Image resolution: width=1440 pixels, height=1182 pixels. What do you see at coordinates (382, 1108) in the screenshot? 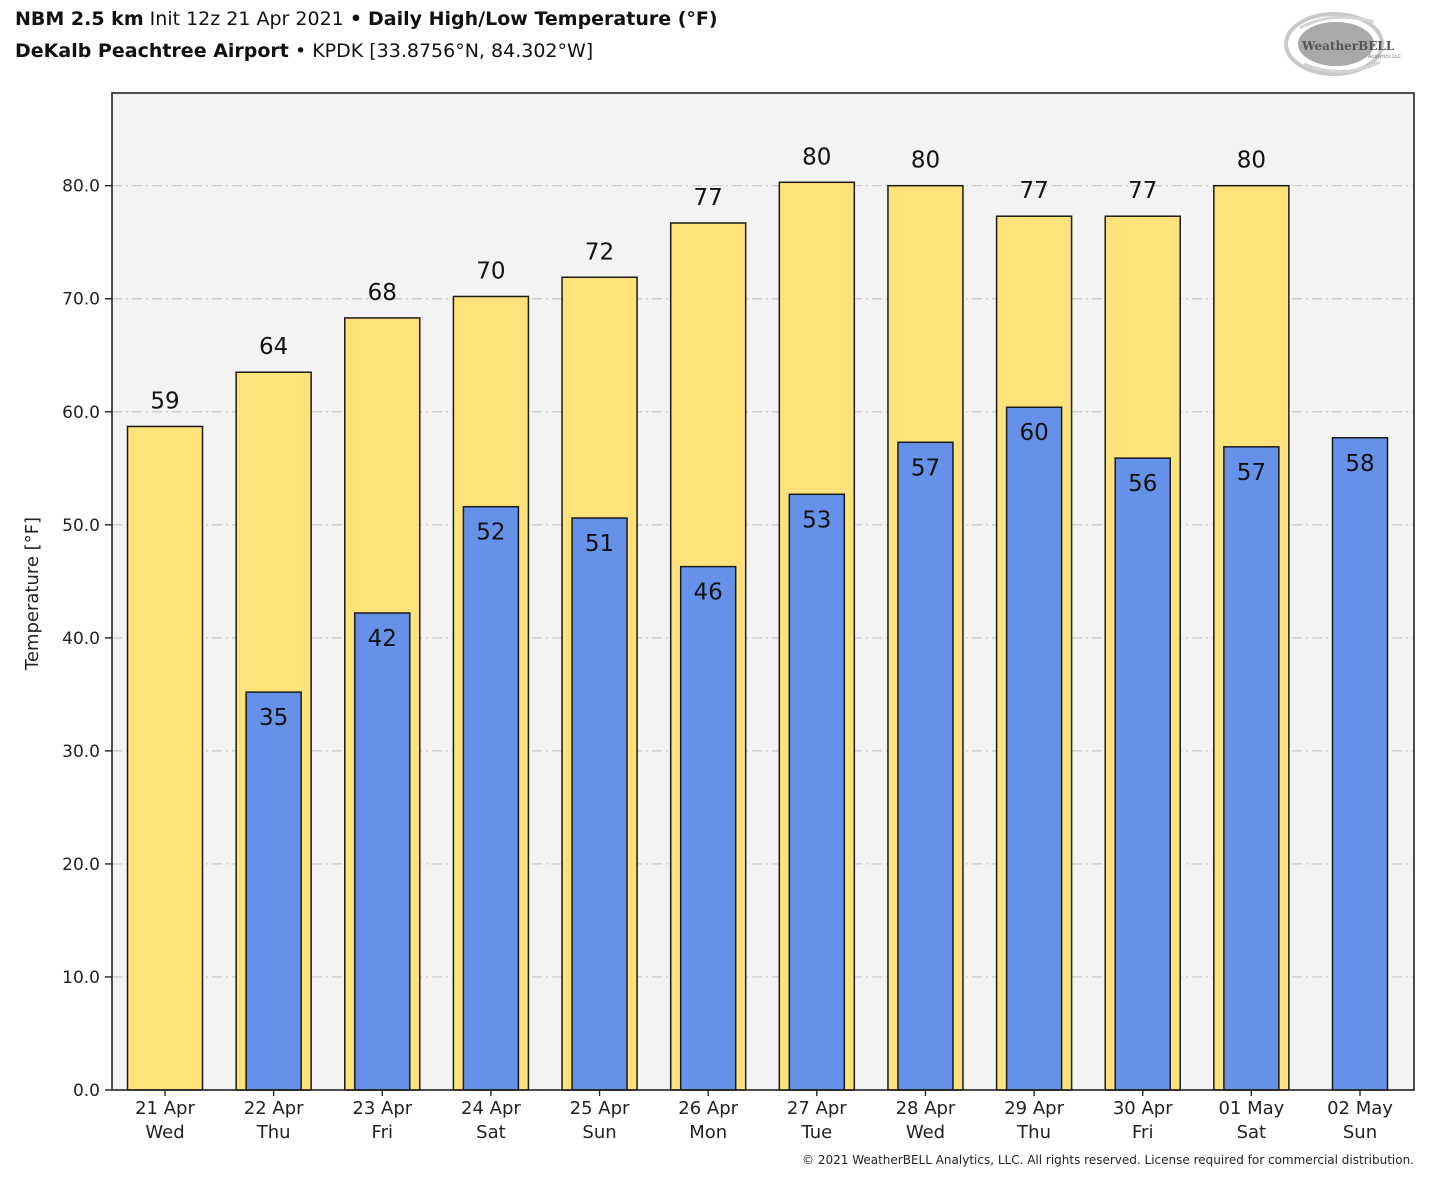
I see `x-tick-date: 23 Apr` at bounding box center [382, 1108].